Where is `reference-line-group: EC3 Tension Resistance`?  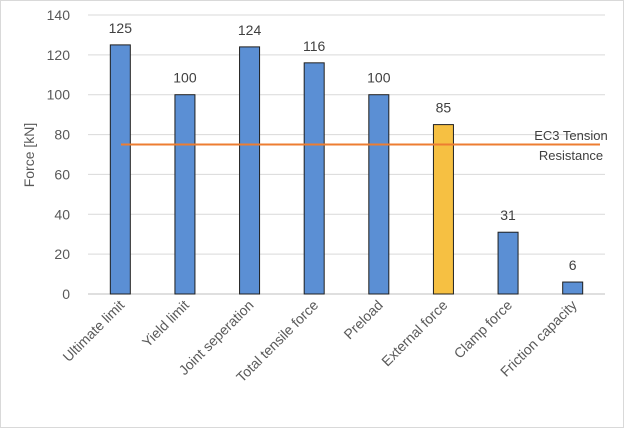
reference-line-group: EC3 Tension Resistance is located at coordinates (364, 145).